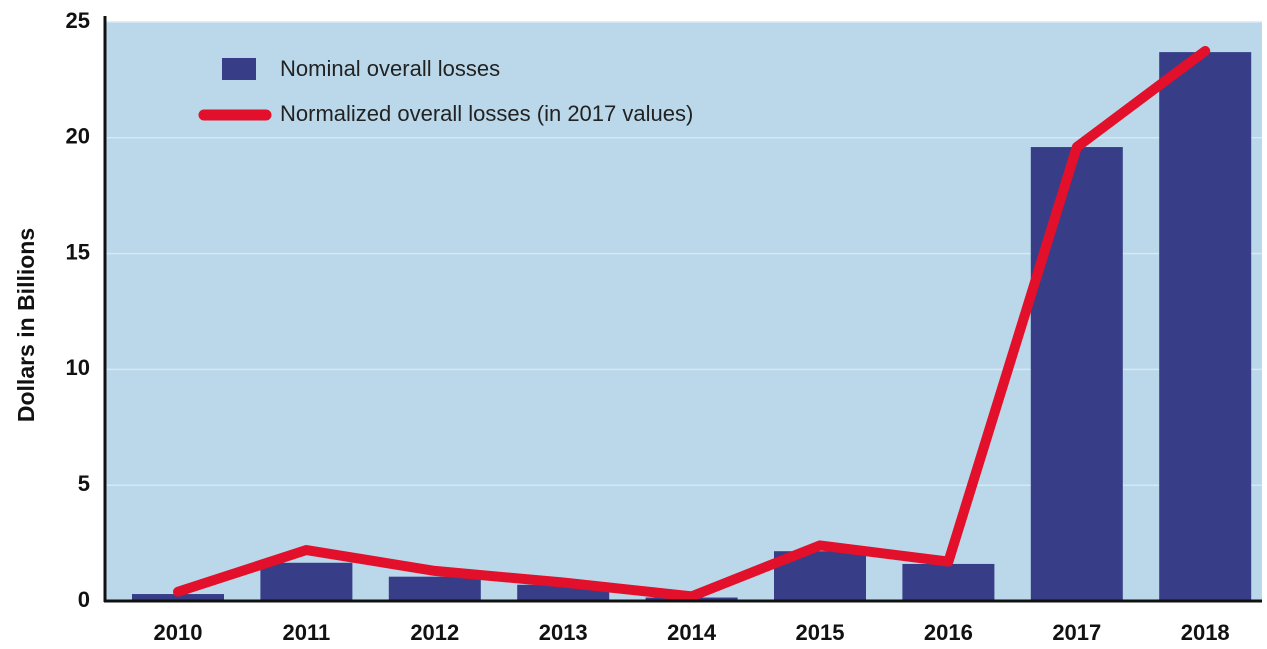  I want to click on y-axis-label: Dollars in Billions, so click(26, 325).